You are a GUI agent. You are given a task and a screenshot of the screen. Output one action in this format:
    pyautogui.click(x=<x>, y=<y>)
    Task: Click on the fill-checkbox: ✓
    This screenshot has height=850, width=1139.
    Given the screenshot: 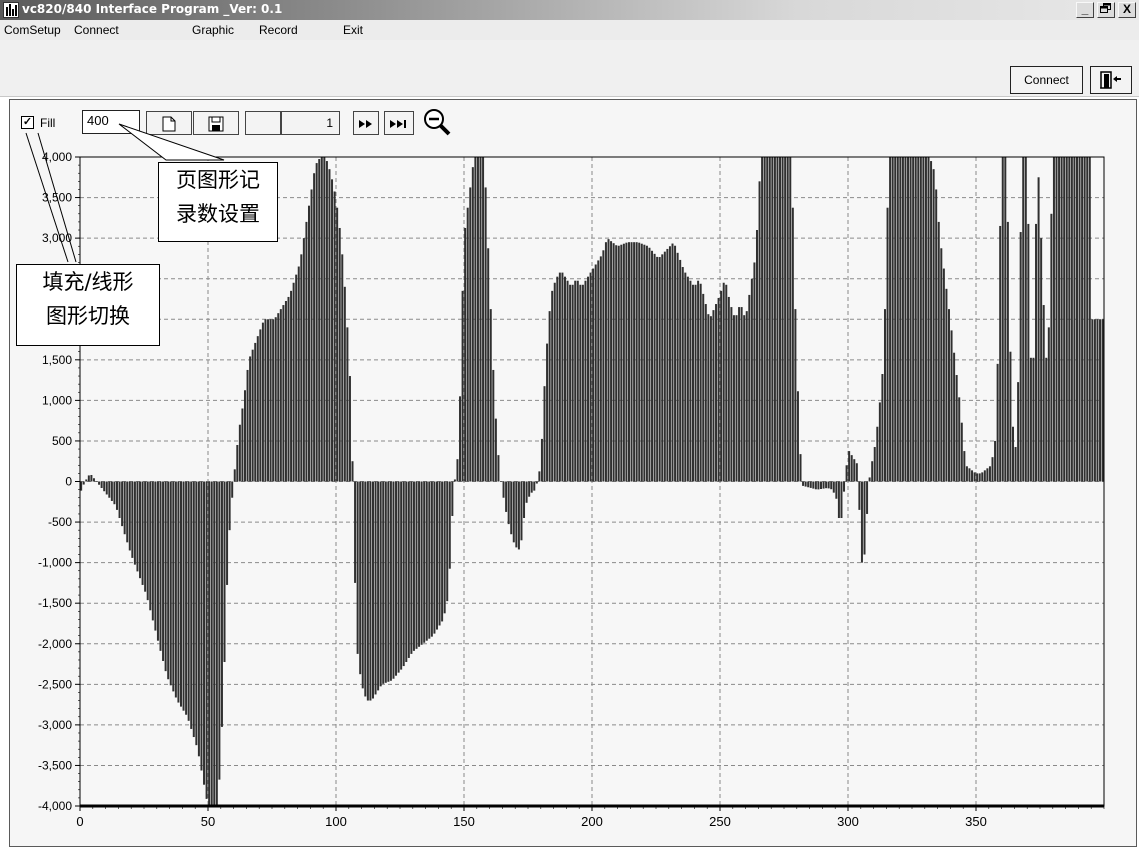 What is the action you would take?
    pyautogui.click(x=27, y=122)
    